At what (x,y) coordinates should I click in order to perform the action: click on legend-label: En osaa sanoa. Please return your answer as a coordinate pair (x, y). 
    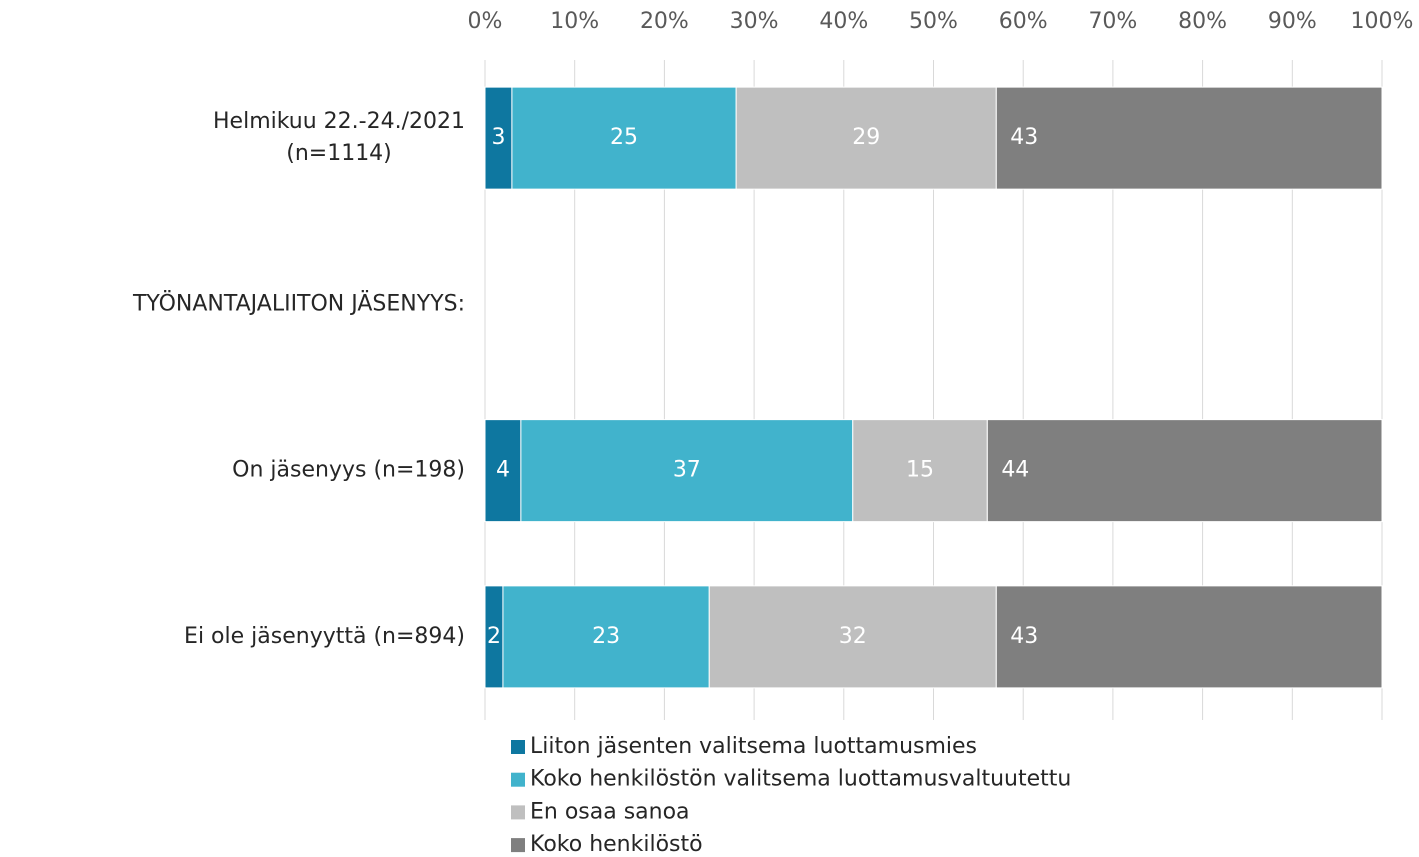
    Looking at the image, I should click on (610, 811).